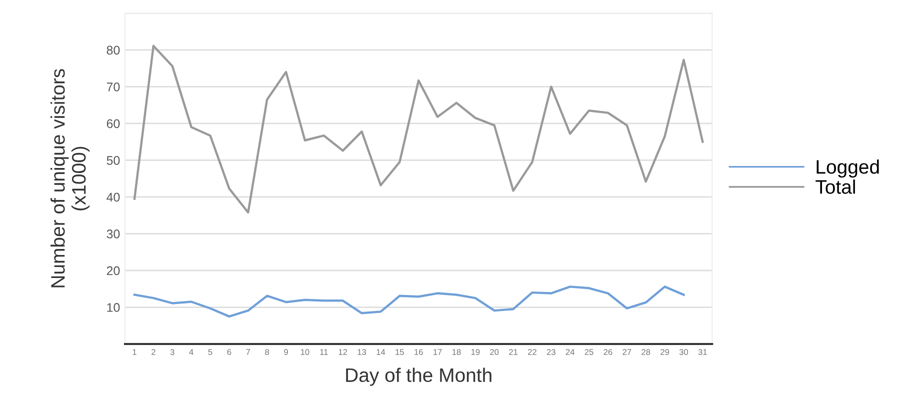  I want to click on x-tick-label: 3, so click(172, 352).